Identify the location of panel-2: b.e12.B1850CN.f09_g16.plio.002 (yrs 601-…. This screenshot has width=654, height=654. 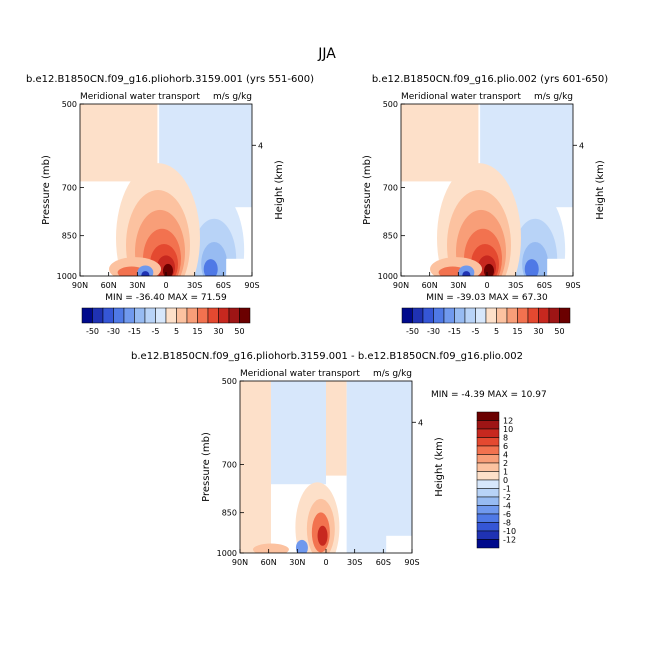
(485, 188).